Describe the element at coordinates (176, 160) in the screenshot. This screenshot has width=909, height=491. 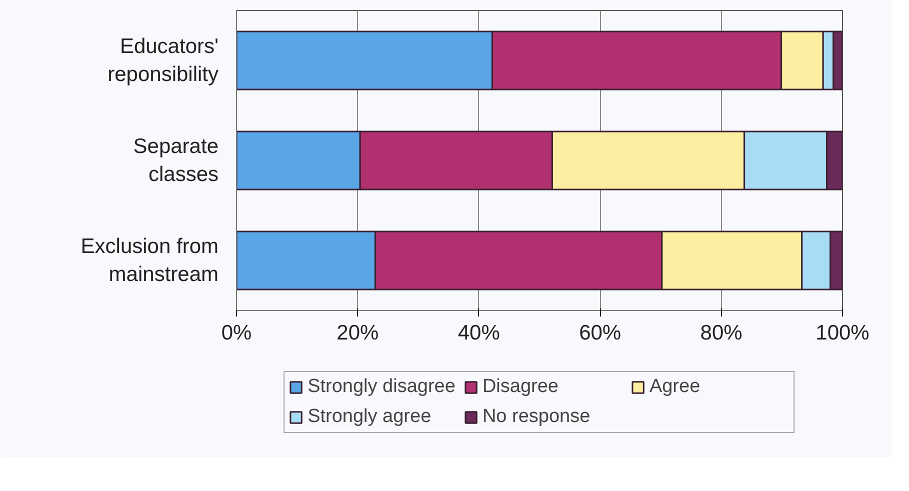
I see `y-tick-label: Separate classes` at that location.